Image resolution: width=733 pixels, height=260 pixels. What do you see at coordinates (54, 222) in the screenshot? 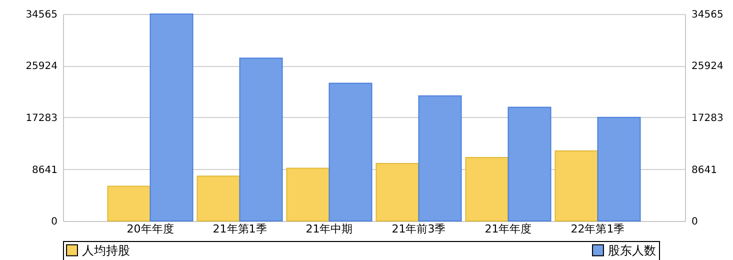
I see `y-tick-label: 0` at bounding box center [54, 222].